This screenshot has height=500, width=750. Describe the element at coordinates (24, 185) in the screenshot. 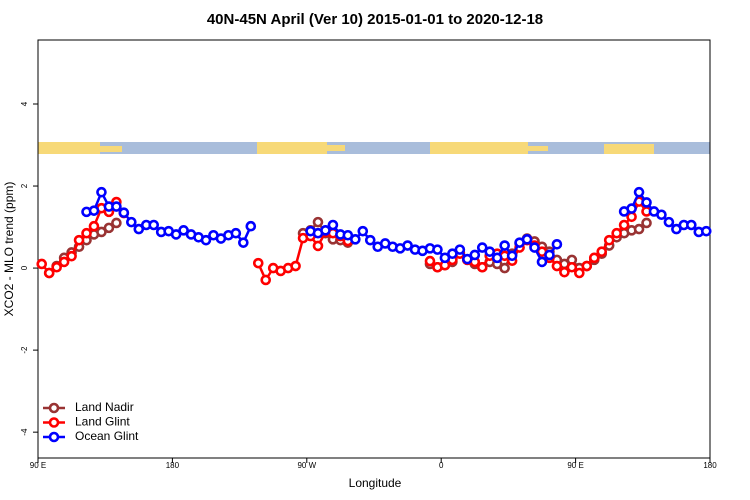

I see `y-tick-label: 2` at that location.